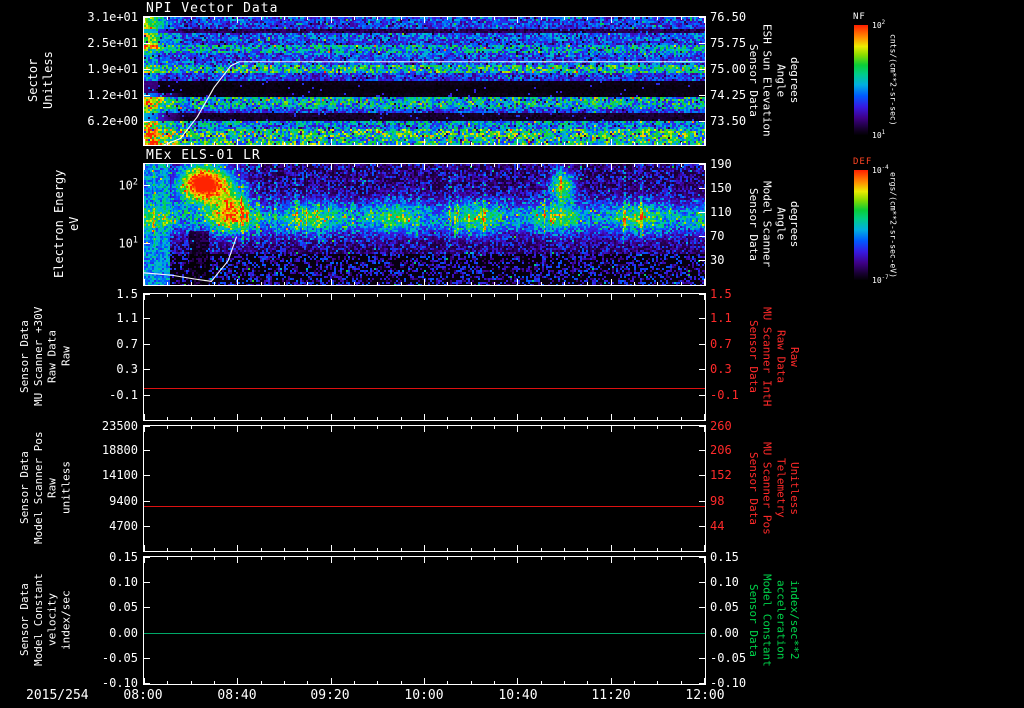 Image resolution: width=1024 pixels, height=708 pixels. What do you see at coordinates (724, 607) in the screenshot?
I see `y-tick-label-right: 0.05` at bounding box center [724, 607].